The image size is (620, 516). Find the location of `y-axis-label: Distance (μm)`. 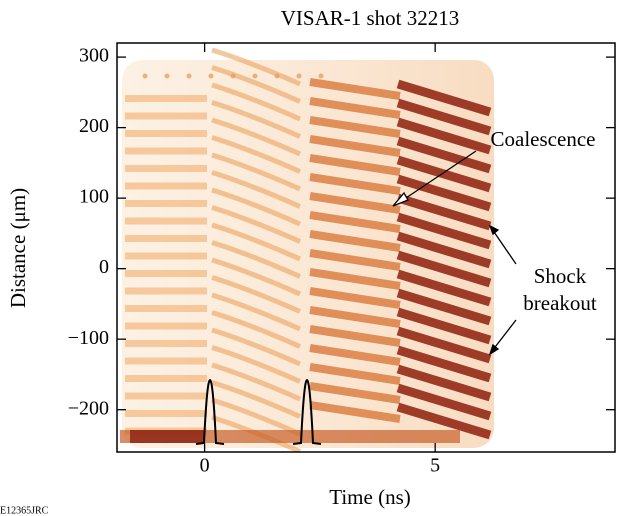

y-axis-label: Distance (μm) is located at coordinates (18, 248).